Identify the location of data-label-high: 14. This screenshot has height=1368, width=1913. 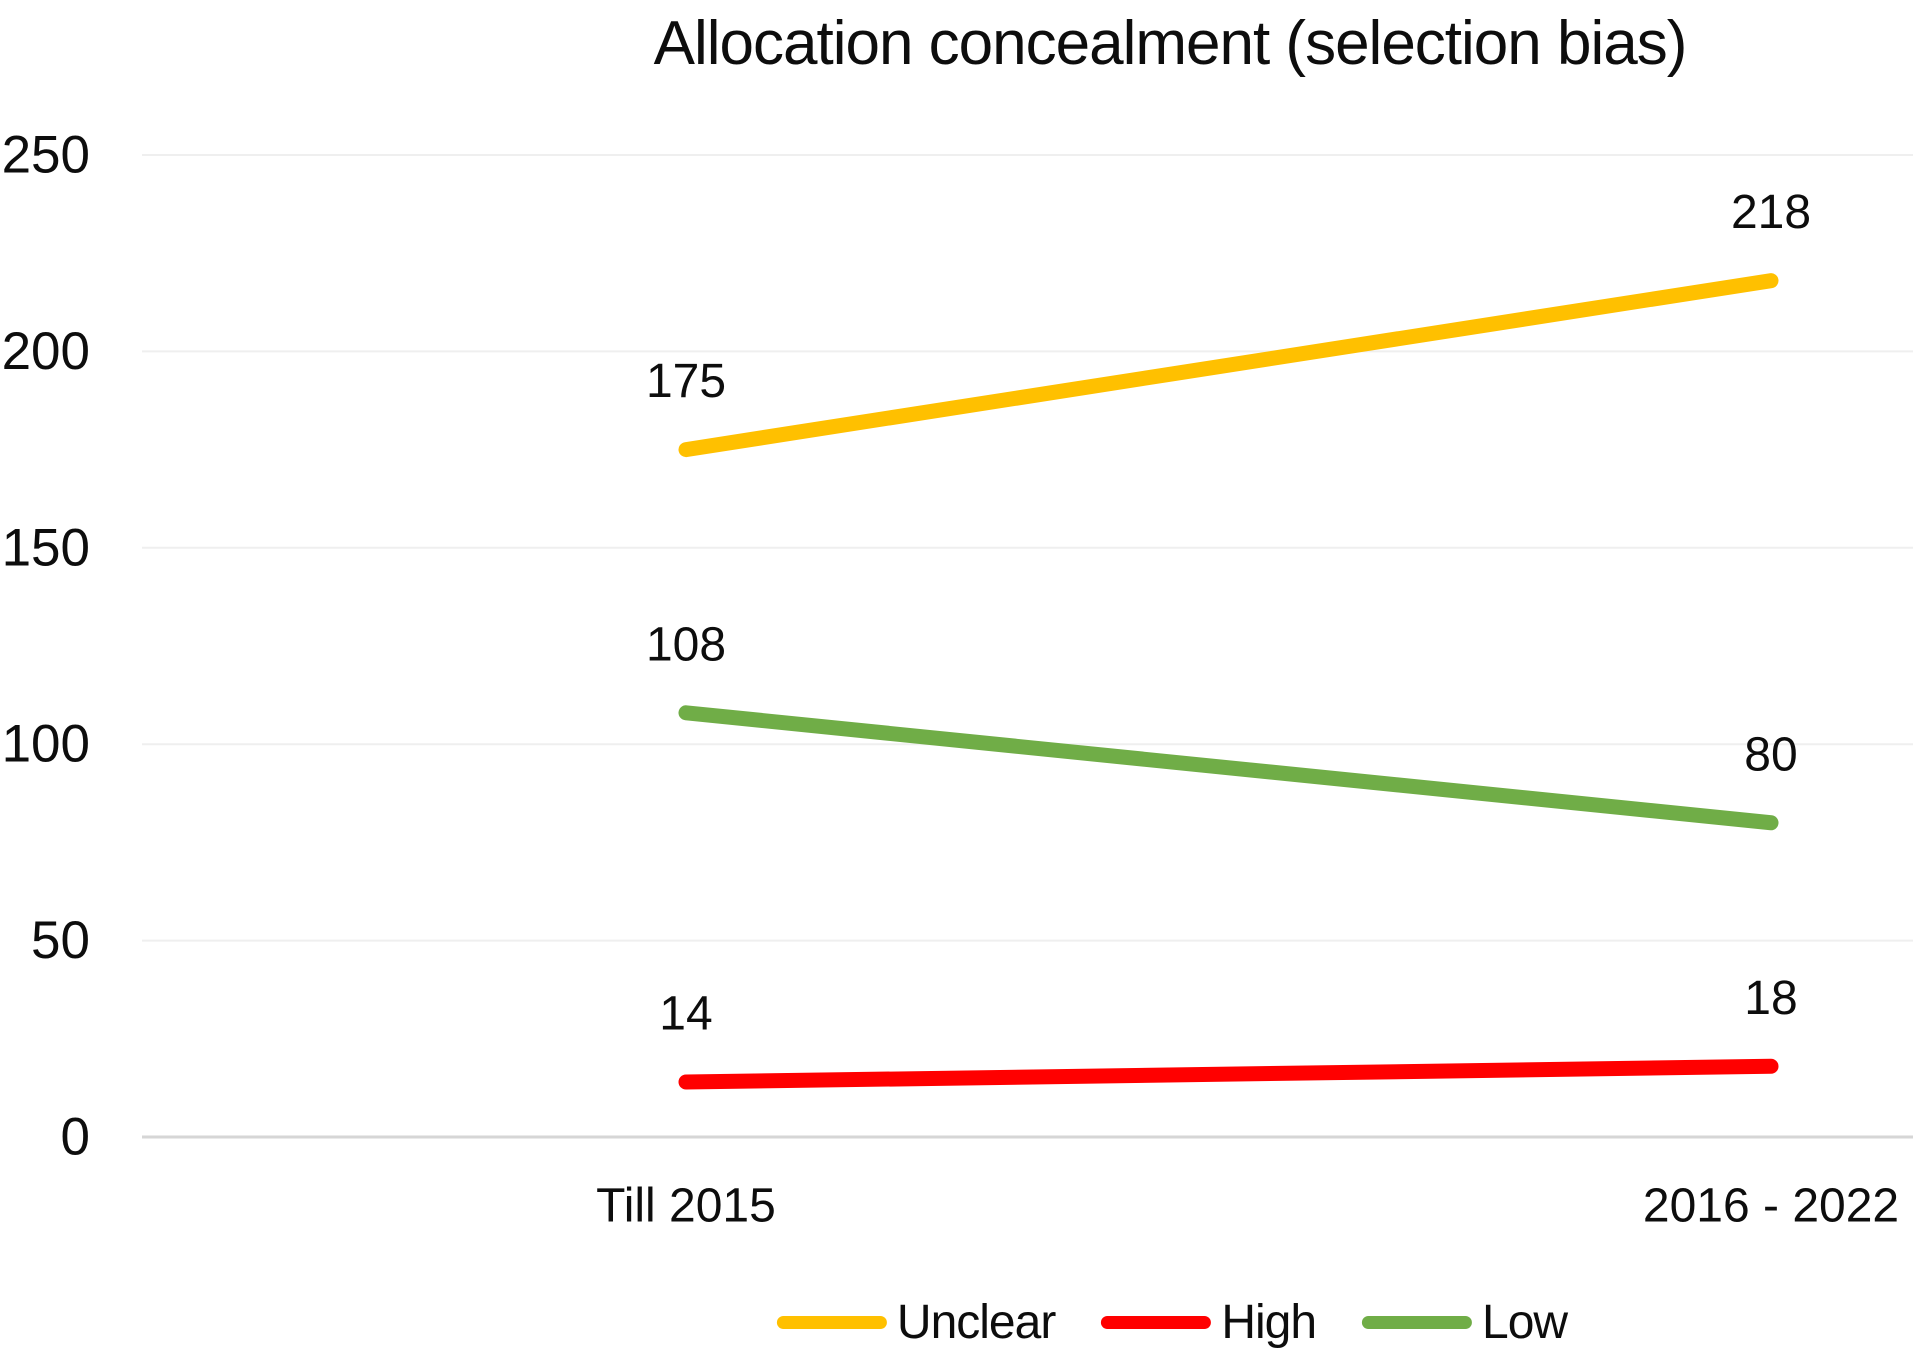
(685, 1014).